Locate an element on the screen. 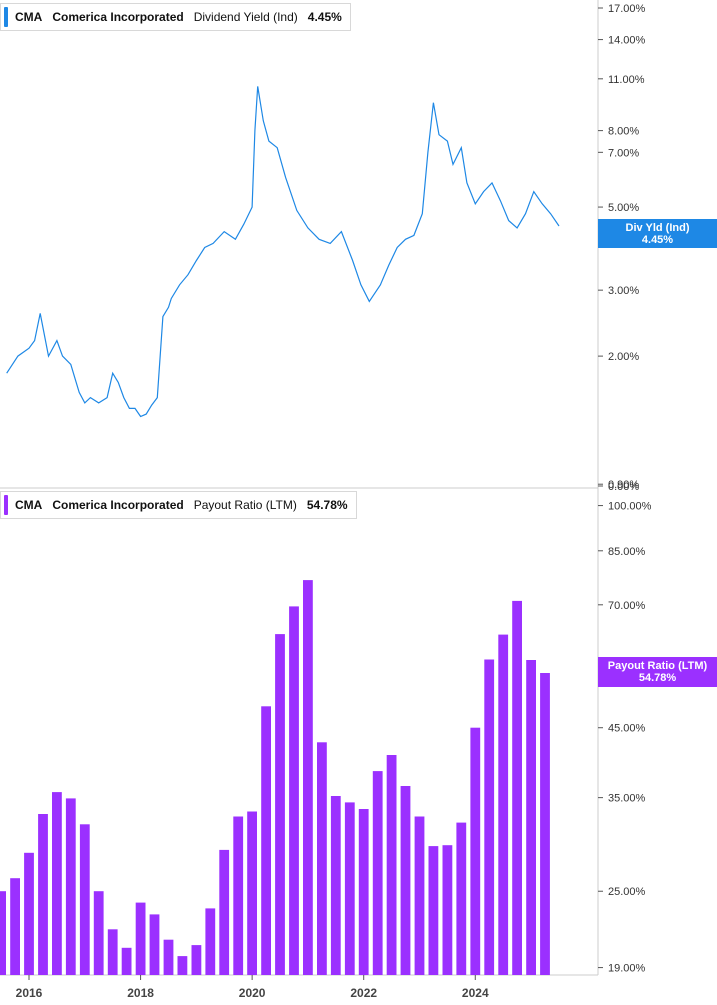  x-axis-ticks: 2016 2018 2020 2022 2024 is located at coordinates (252, 987).